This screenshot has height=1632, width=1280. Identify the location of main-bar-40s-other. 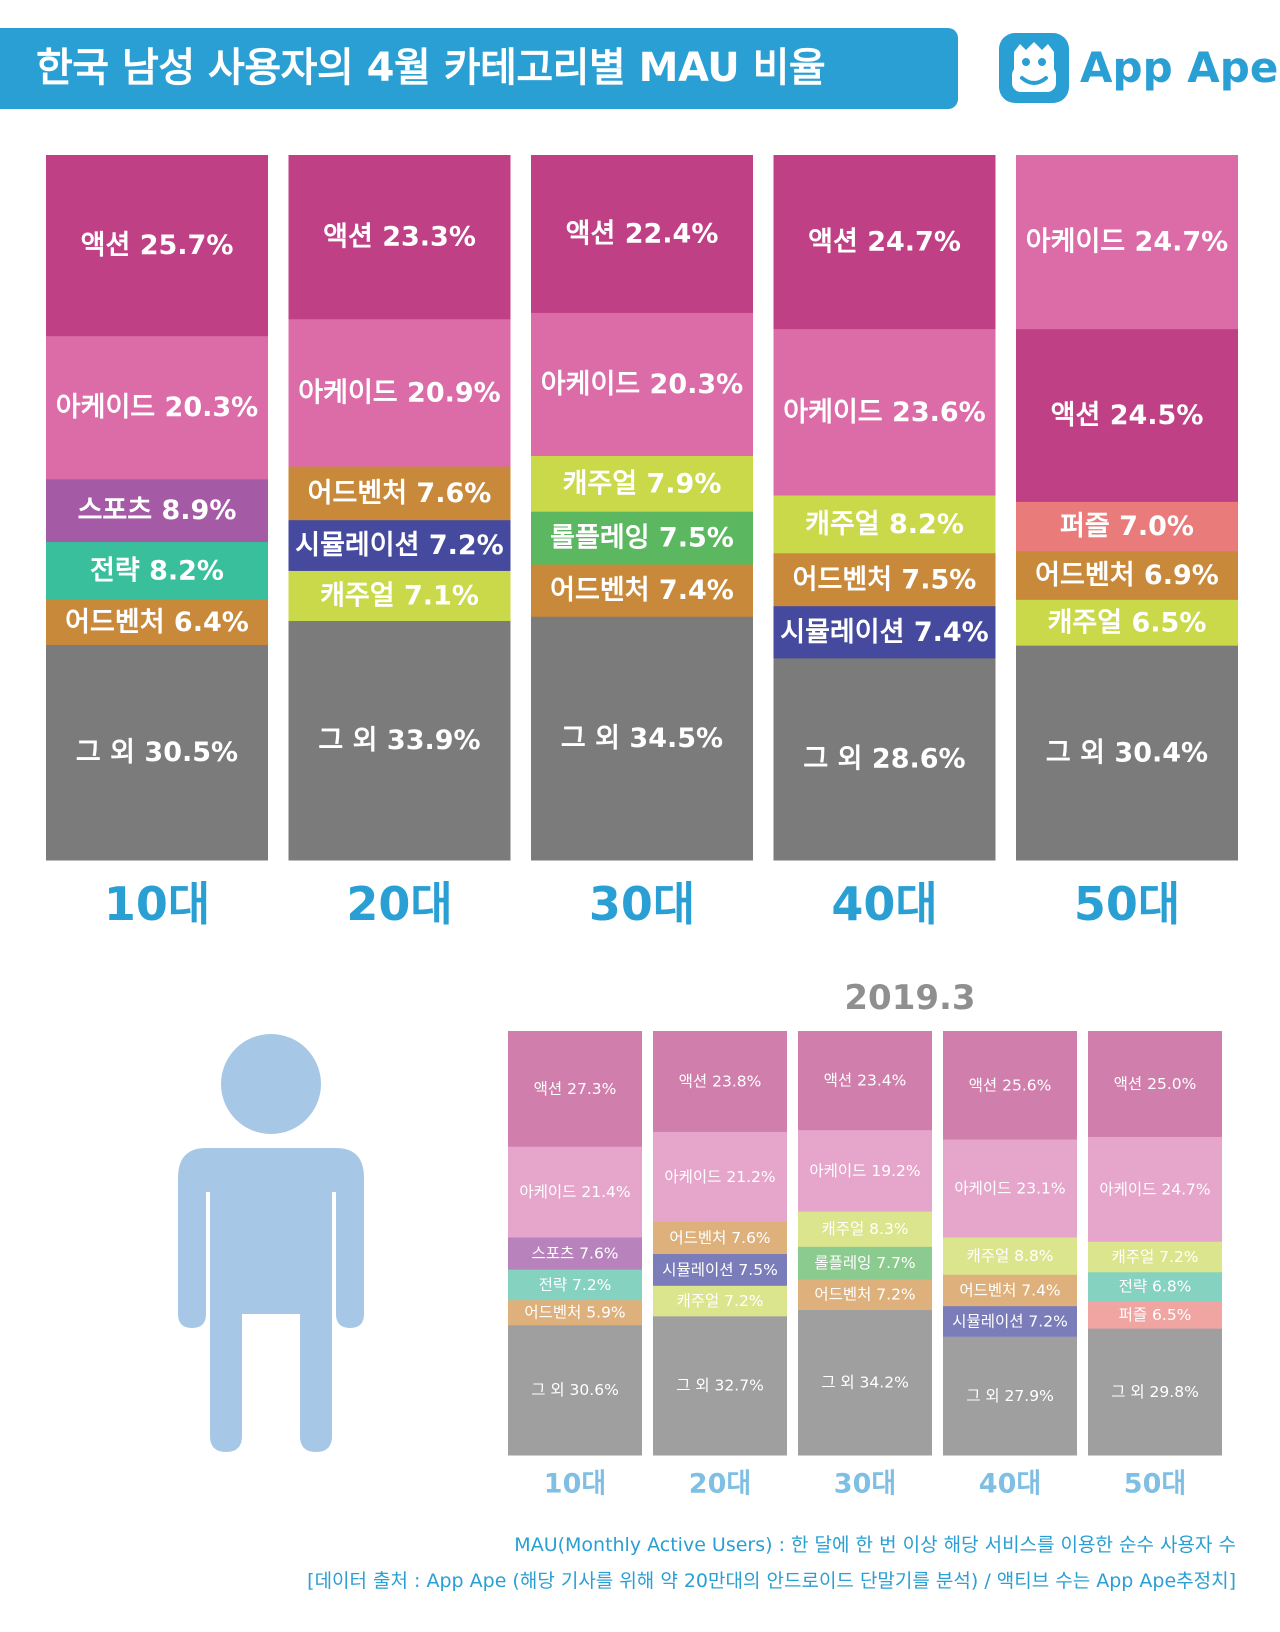
(884, 759).